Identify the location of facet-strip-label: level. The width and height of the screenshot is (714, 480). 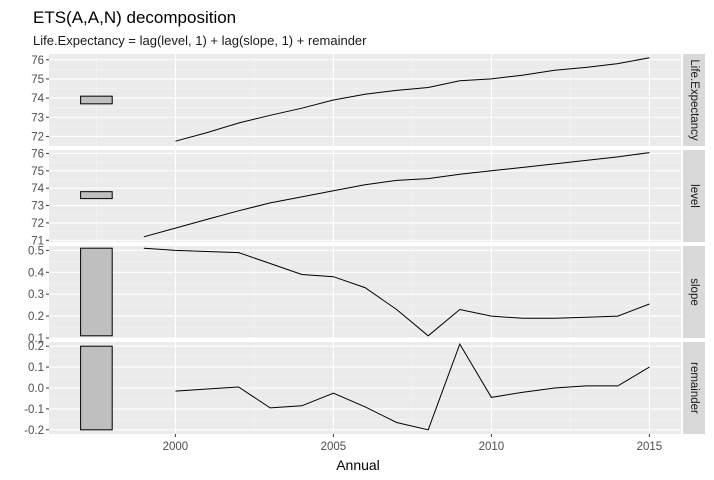
(694, 196).